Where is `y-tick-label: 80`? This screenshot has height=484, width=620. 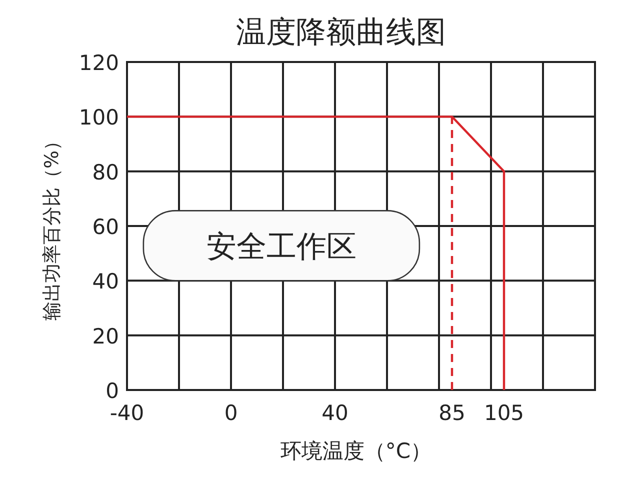
y-tick-label: 80 is located at coordinates (105, 172).